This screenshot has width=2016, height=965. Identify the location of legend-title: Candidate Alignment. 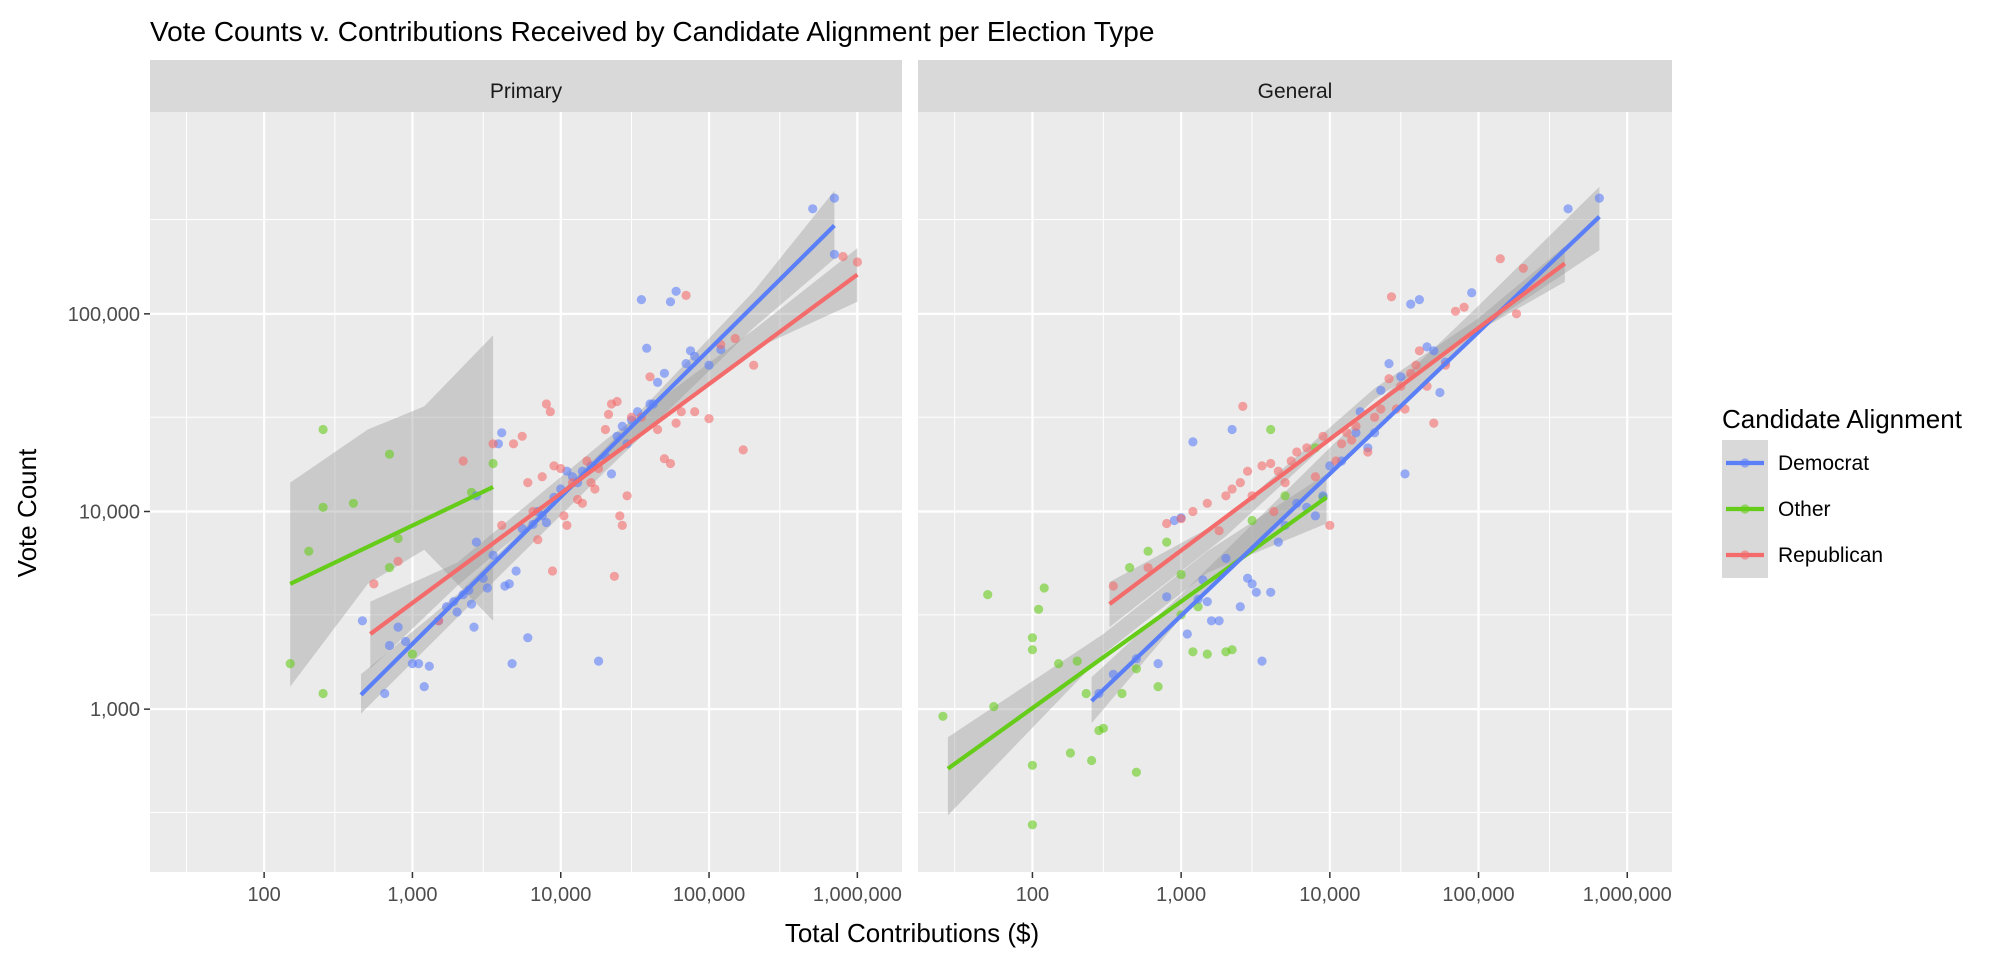
(1842, 419).